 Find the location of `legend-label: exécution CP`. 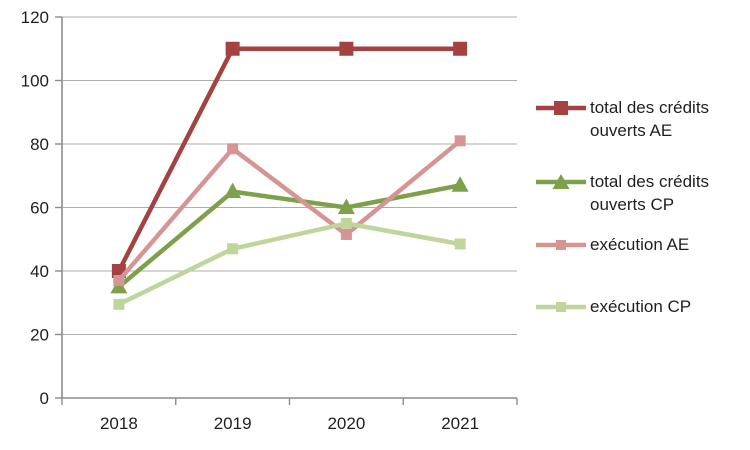

legend-label: exécution CP is located at coordinates (641, 306).